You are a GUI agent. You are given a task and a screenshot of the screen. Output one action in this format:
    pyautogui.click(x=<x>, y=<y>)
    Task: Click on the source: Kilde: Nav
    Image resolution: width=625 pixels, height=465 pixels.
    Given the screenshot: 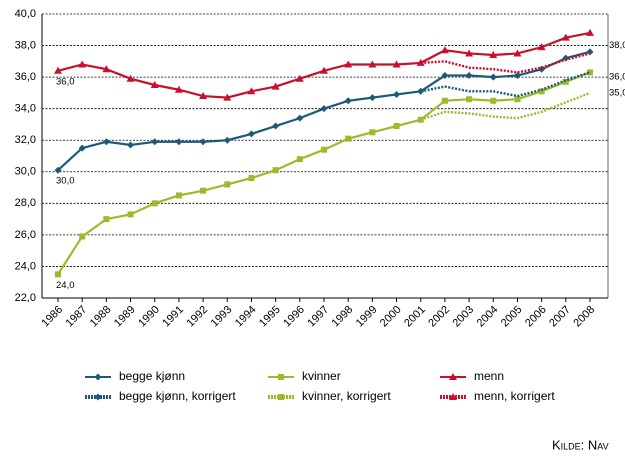 What is the action you would take?
    pyautogui.click(x=580, y=444)
    